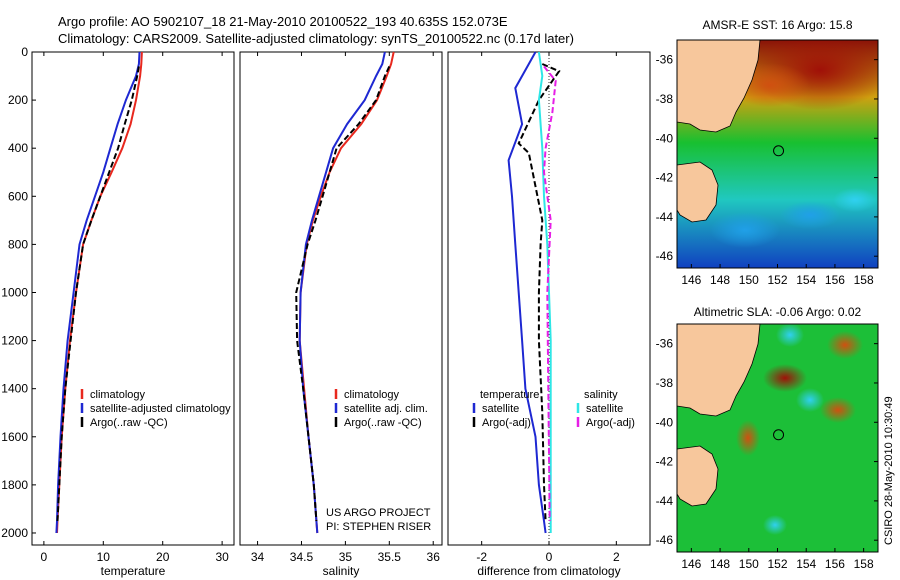  Describe the element at coordinates (390, 557) in the screenshot. I see `x-tick-label: 35.5` at that location.